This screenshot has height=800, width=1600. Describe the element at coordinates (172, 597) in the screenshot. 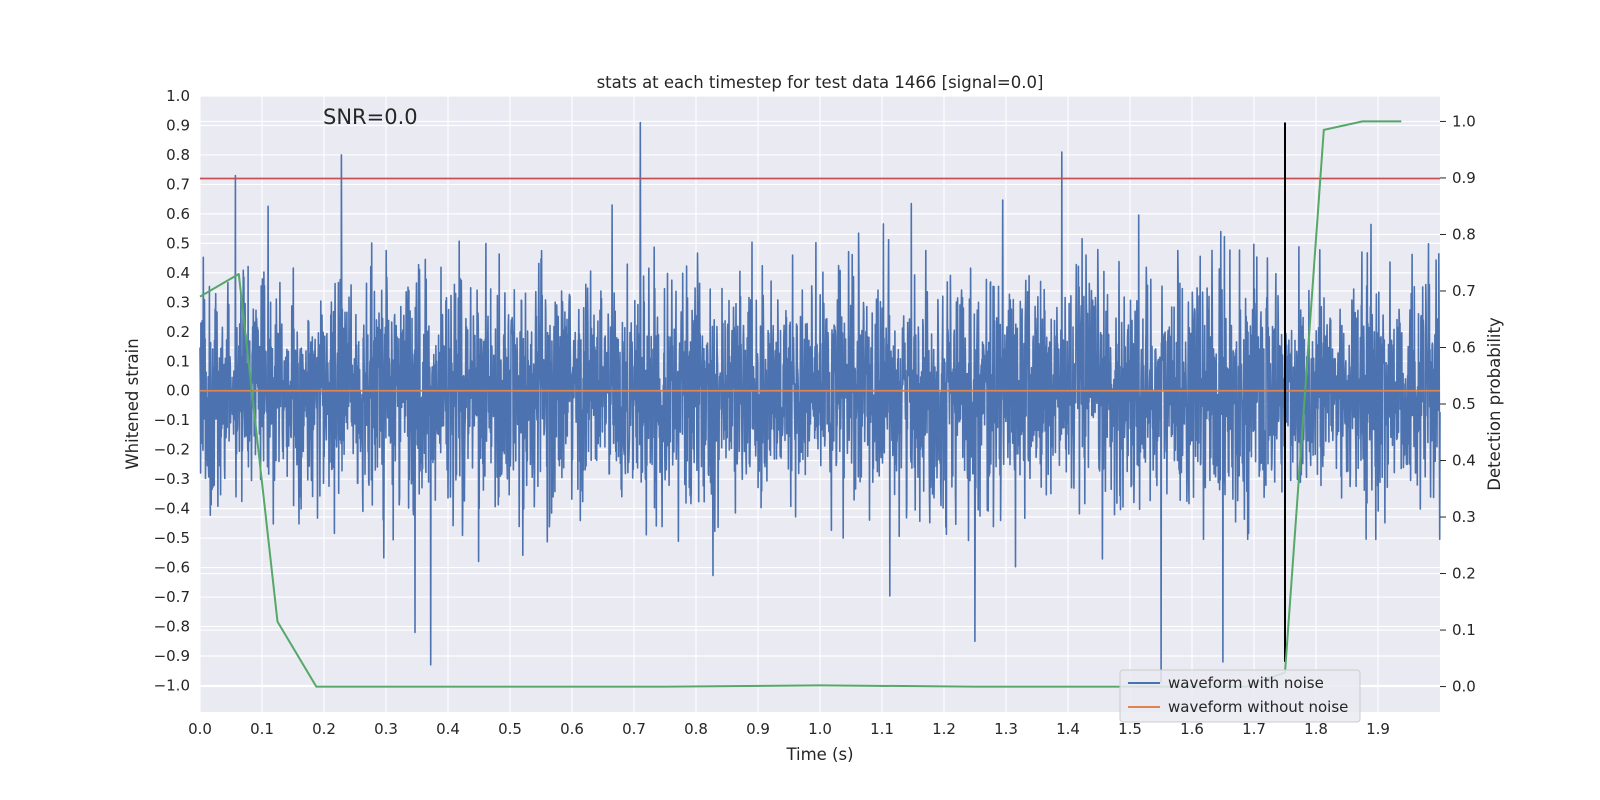

I see `y-tick-label: −0.7` at that location.